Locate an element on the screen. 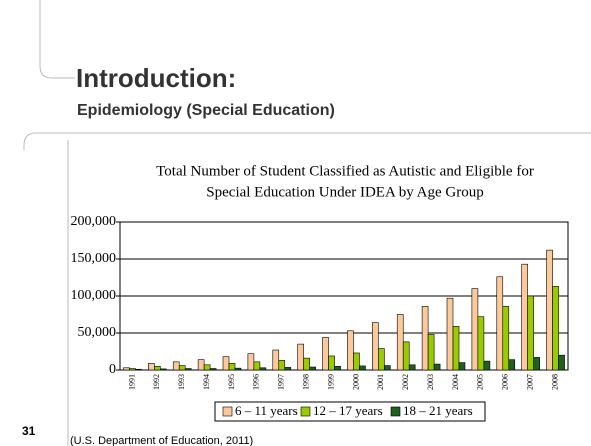 The height and width of the screenshot is (446, 591). slide-title: Introduction: is located at coordinates (156, 78).